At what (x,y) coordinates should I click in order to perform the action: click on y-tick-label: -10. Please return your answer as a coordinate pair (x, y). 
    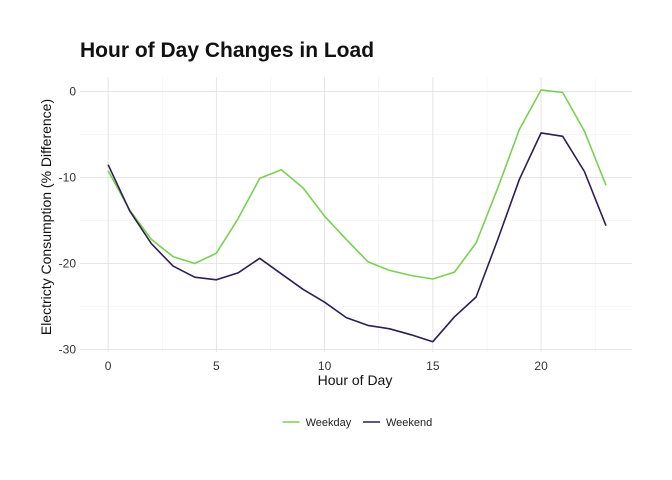
    Looking at the image, I should click on (68, 178).